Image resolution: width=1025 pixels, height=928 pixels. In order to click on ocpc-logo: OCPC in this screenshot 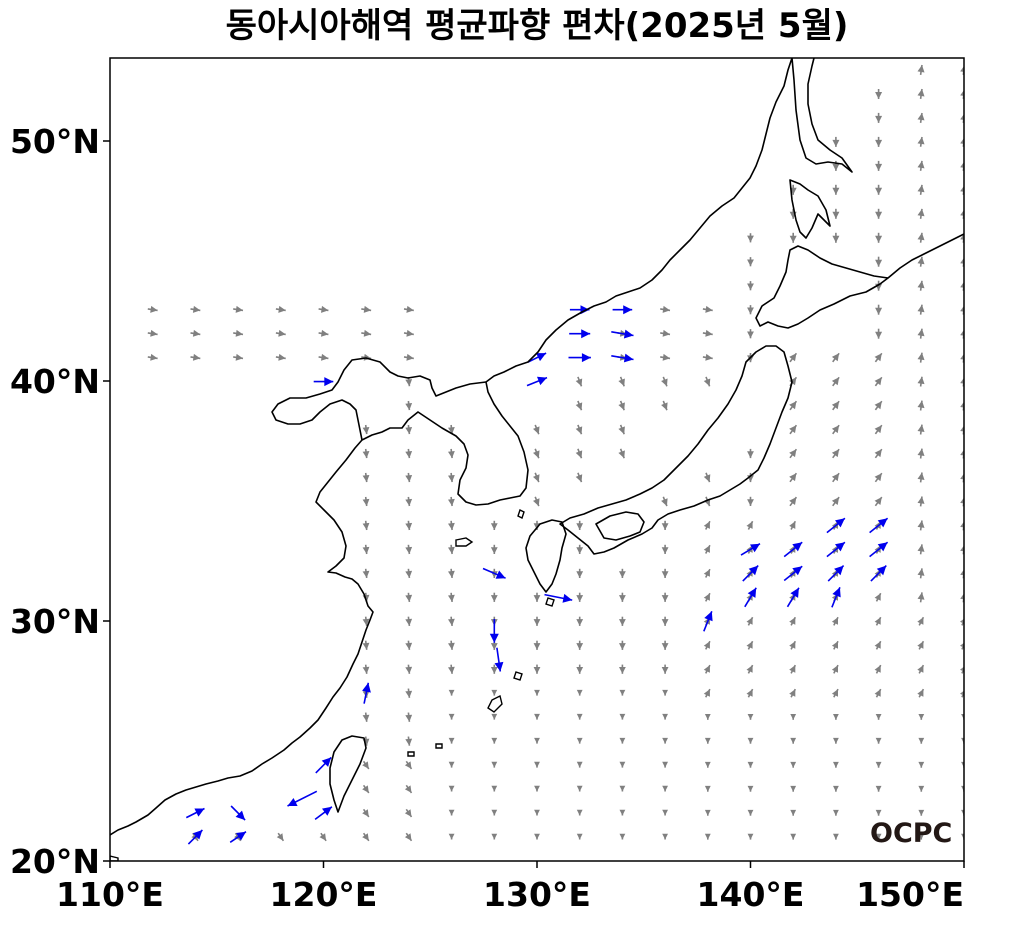, I will do `click(911, 833)`.